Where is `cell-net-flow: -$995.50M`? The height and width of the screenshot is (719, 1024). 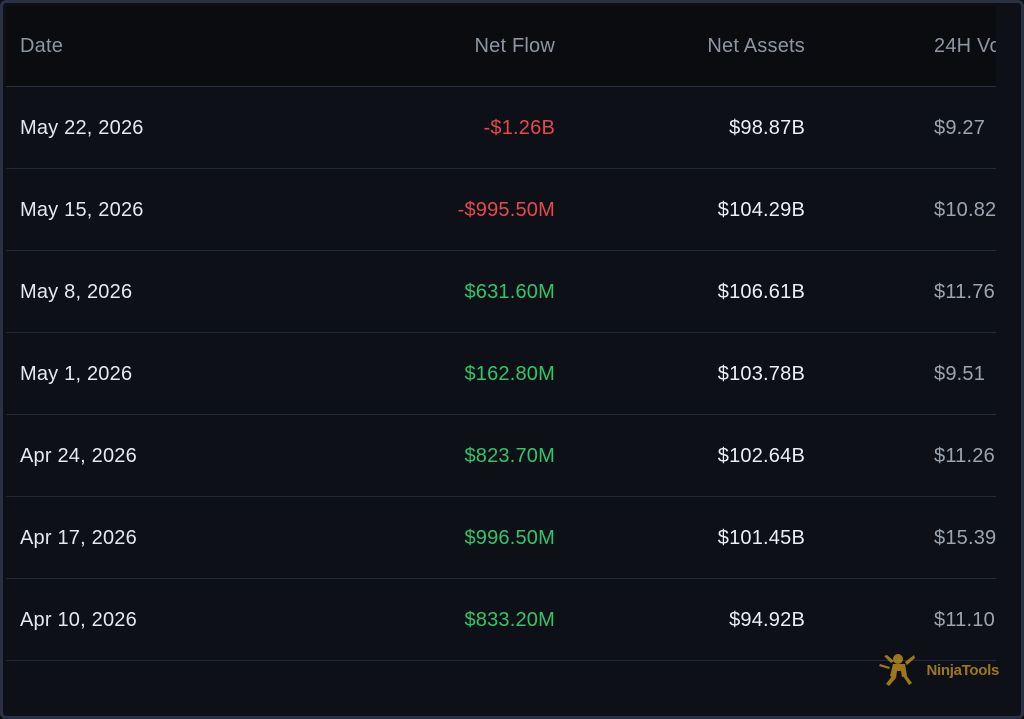
cell-net-flow: -$995.50M is located at coordinates (506, 210).